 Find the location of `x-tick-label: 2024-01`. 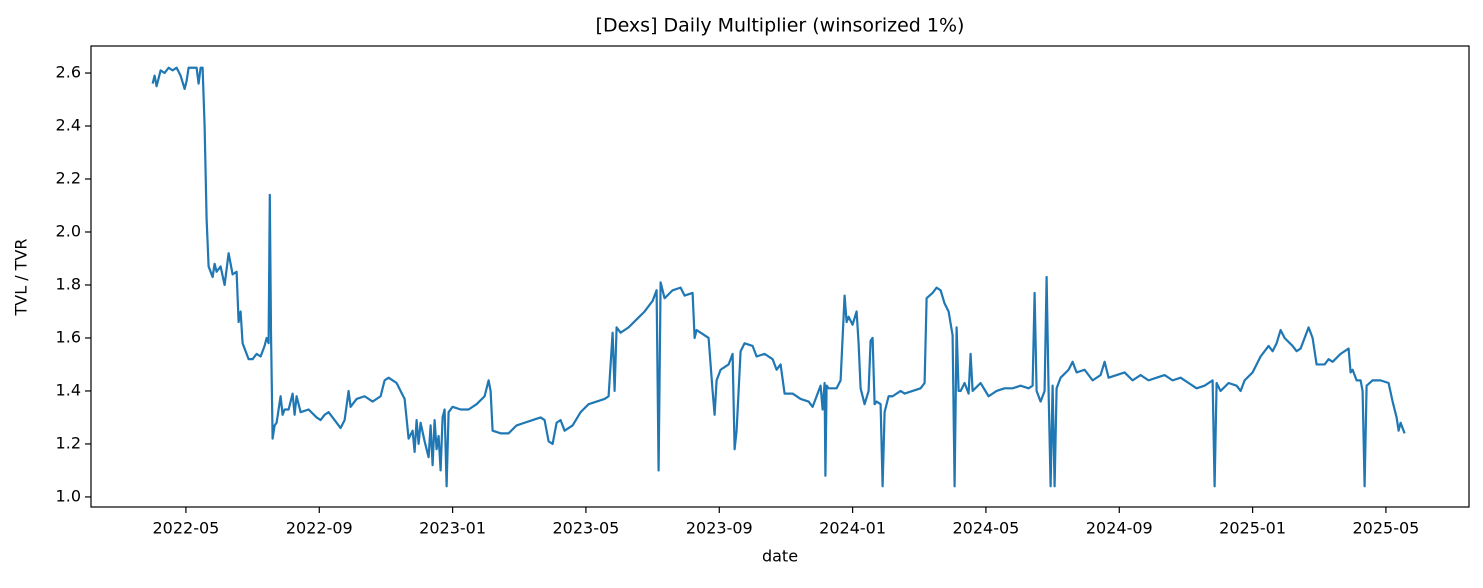

x-tick-label: 2024-01 is located at coordinates (852, 528).